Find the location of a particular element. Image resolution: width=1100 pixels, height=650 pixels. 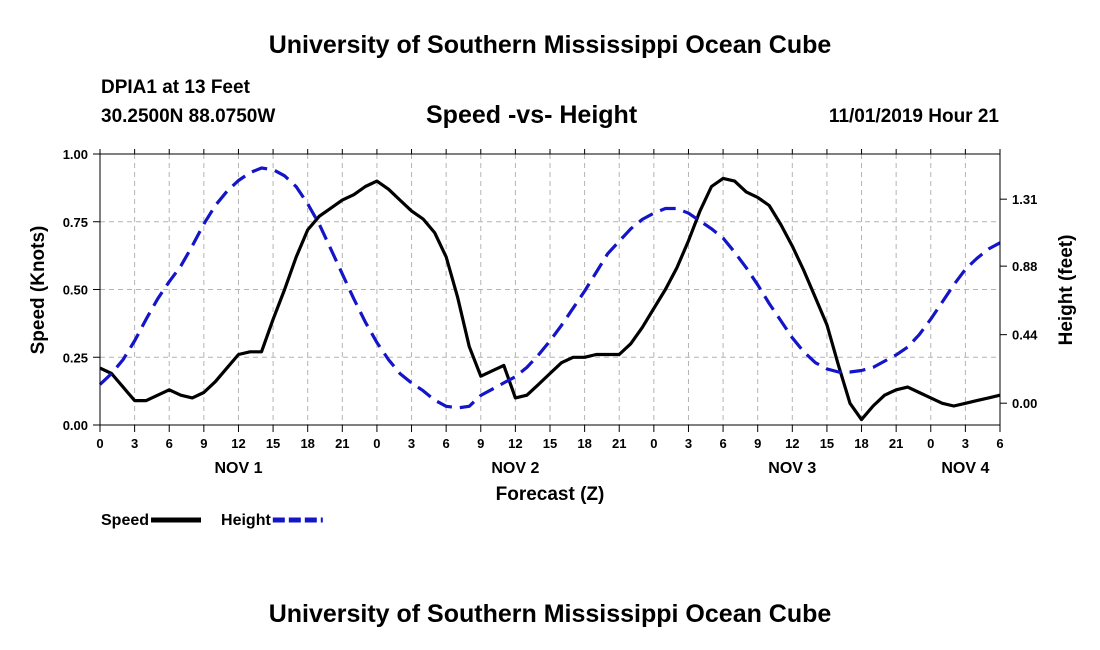

y2-axis-title: Height (feet) is located at coordinates (1066, 290).